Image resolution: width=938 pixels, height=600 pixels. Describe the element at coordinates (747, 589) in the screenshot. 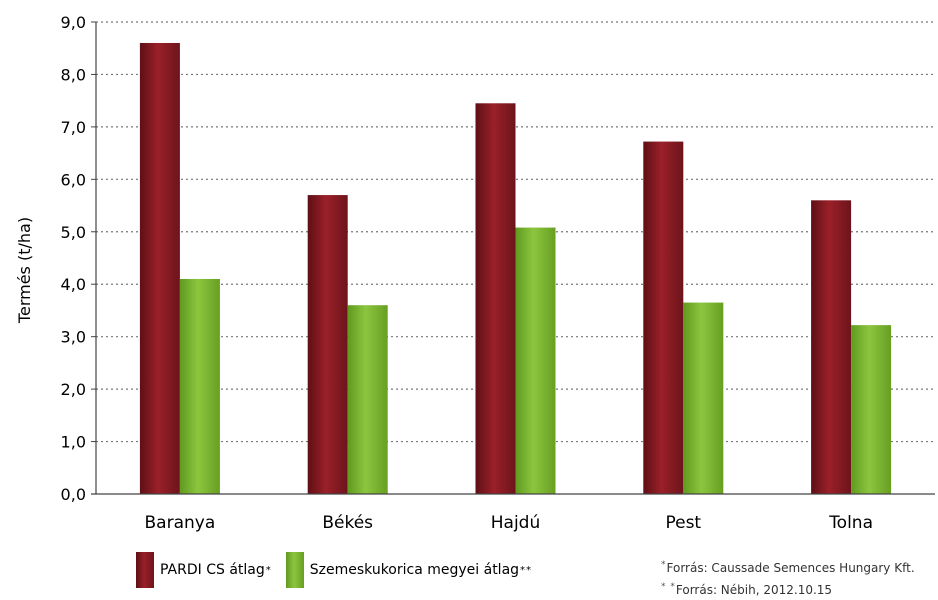

I see `source-note-2: * *Forrás: Nébih, 2012.10.15` at that location.